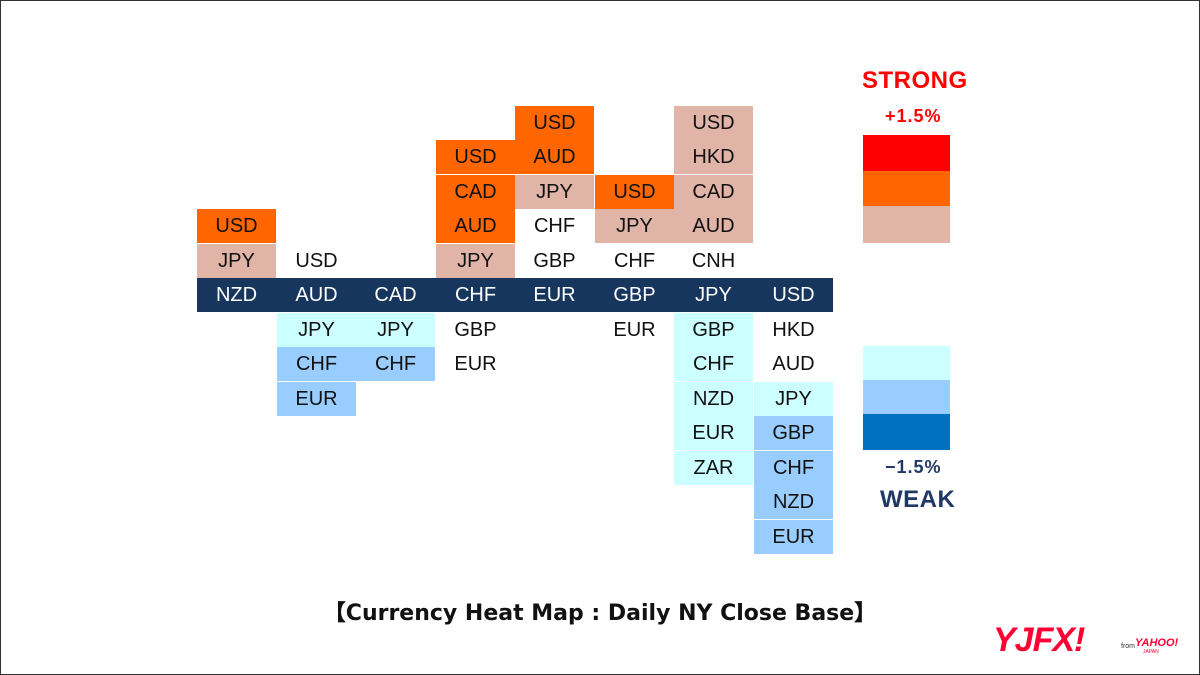 The height and width of the screenshot is (675, 1200). What do you see at coordinates (554, 192) in the screenshot?
I see `heat-cell-eur-jpy: JPY` at bounding box center [554, 192].